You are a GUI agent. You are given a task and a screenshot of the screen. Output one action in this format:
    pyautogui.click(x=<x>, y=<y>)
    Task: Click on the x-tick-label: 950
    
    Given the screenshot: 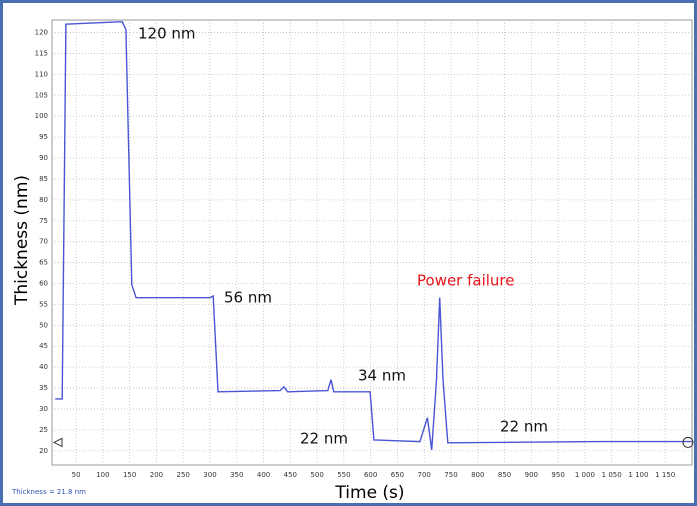 What is the action you would take?
    pyautogui.click(x=557, y=475)
    